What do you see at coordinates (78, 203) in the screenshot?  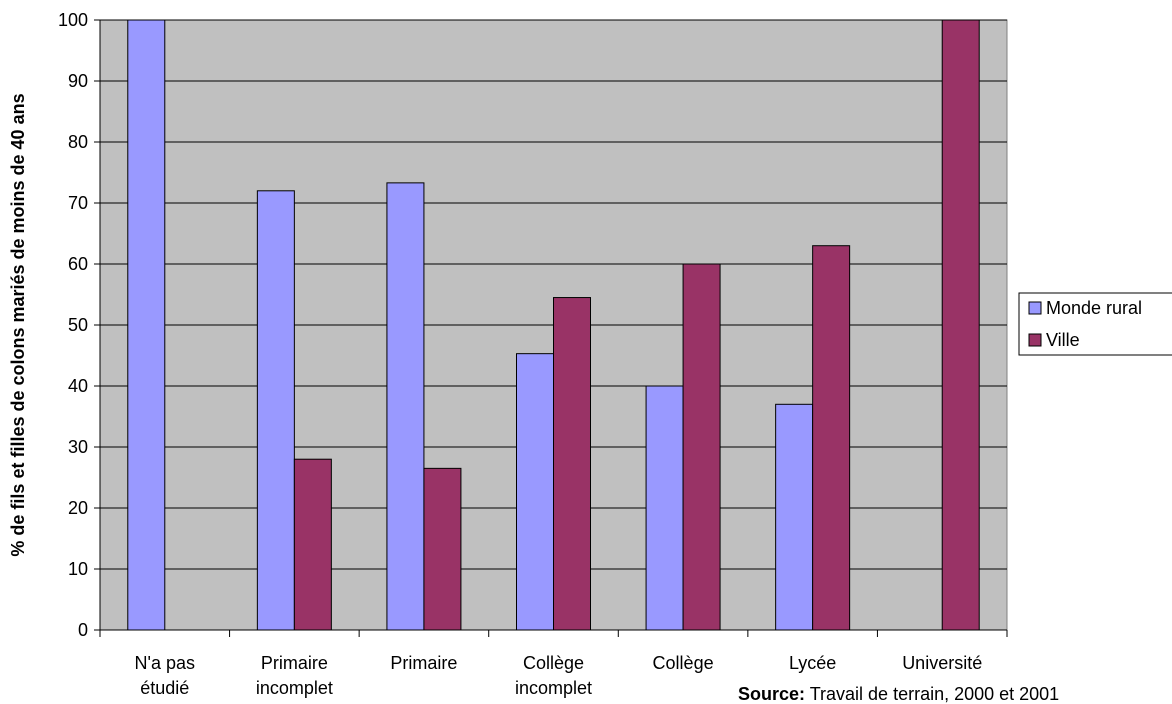 I see `y-tick-label: 70` at bounding box center [78, 203].